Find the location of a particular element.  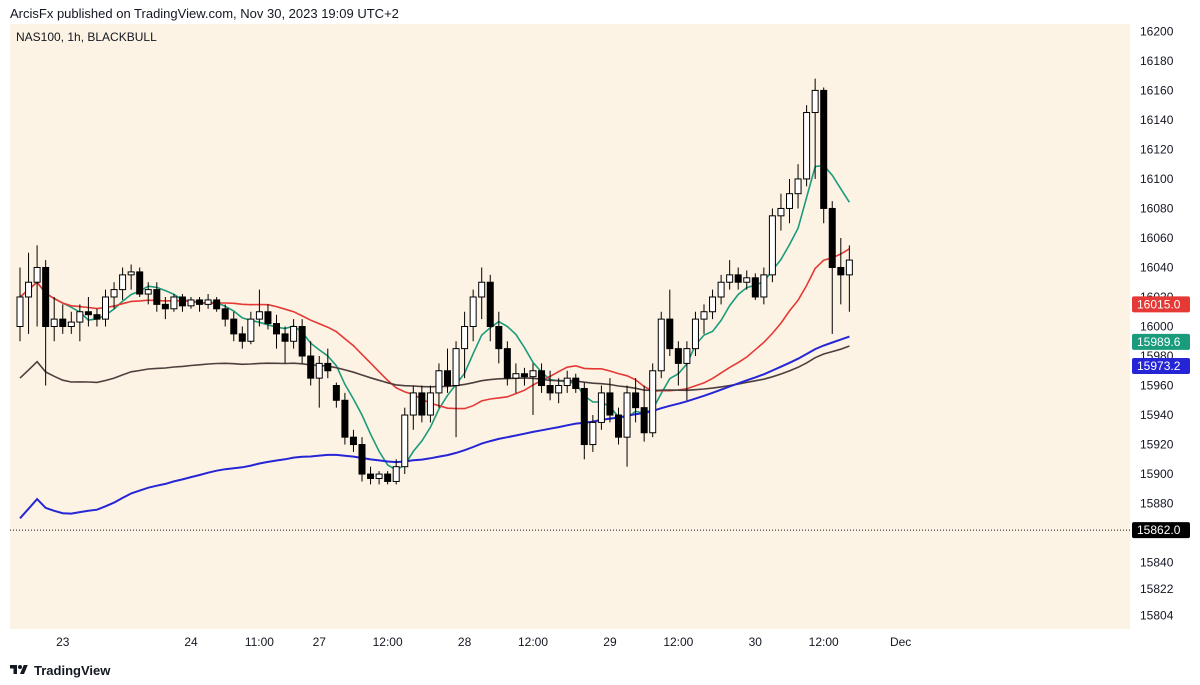

price-tick-label: 15900 is located at coordinates (1157, 474).